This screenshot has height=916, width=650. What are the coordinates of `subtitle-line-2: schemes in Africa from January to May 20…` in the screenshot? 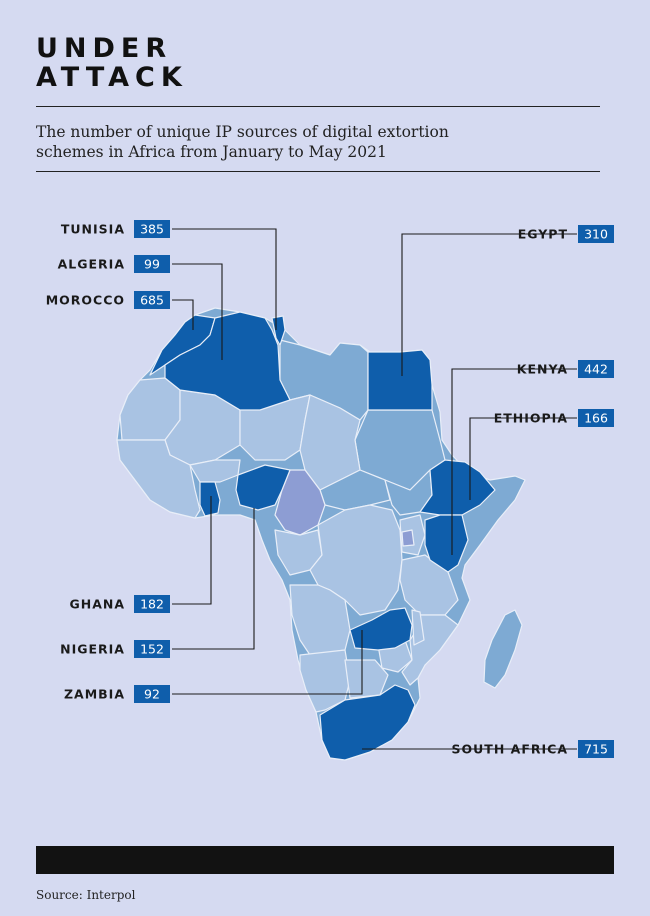 It's located at (211, 152).